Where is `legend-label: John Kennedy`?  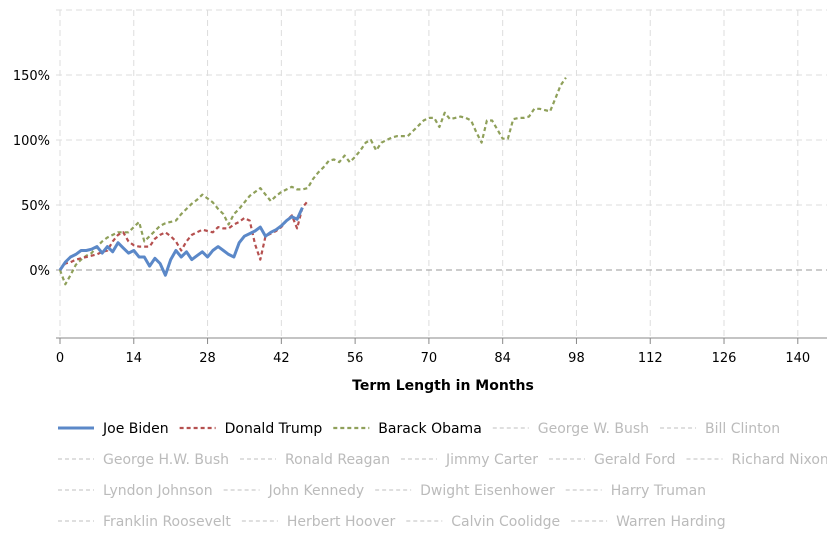 legend-label: John Kennedy is located at coordinates (316, 491).